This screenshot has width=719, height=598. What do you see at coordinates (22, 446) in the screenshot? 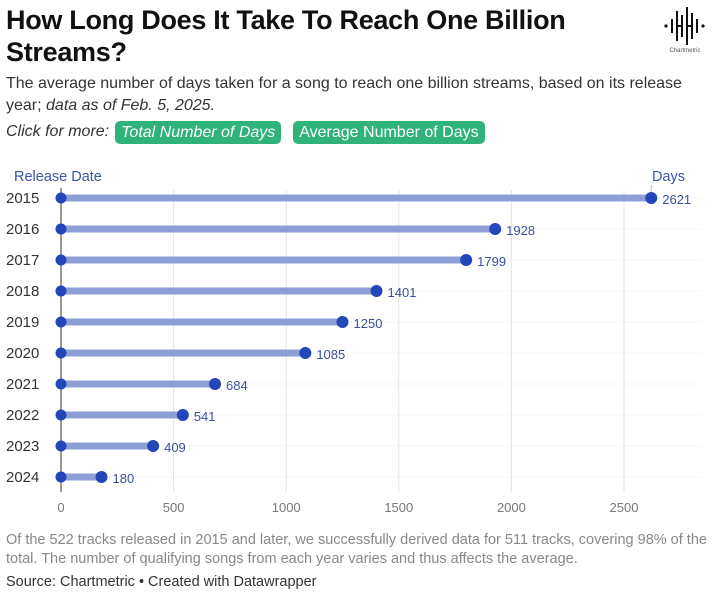
I see `y-category-label: 2023` at bounding box center [22, 446].